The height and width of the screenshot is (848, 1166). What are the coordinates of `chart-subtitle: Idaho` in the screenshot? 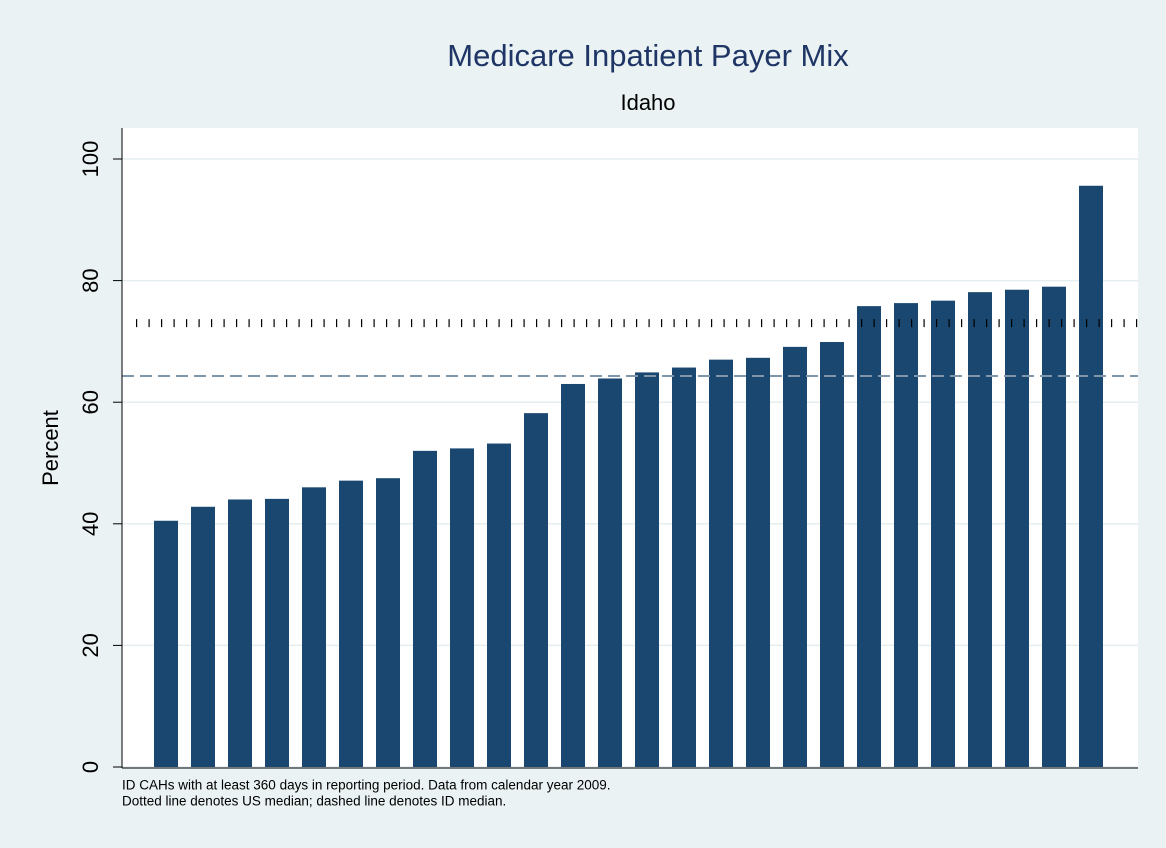 It's located at (647, 102).